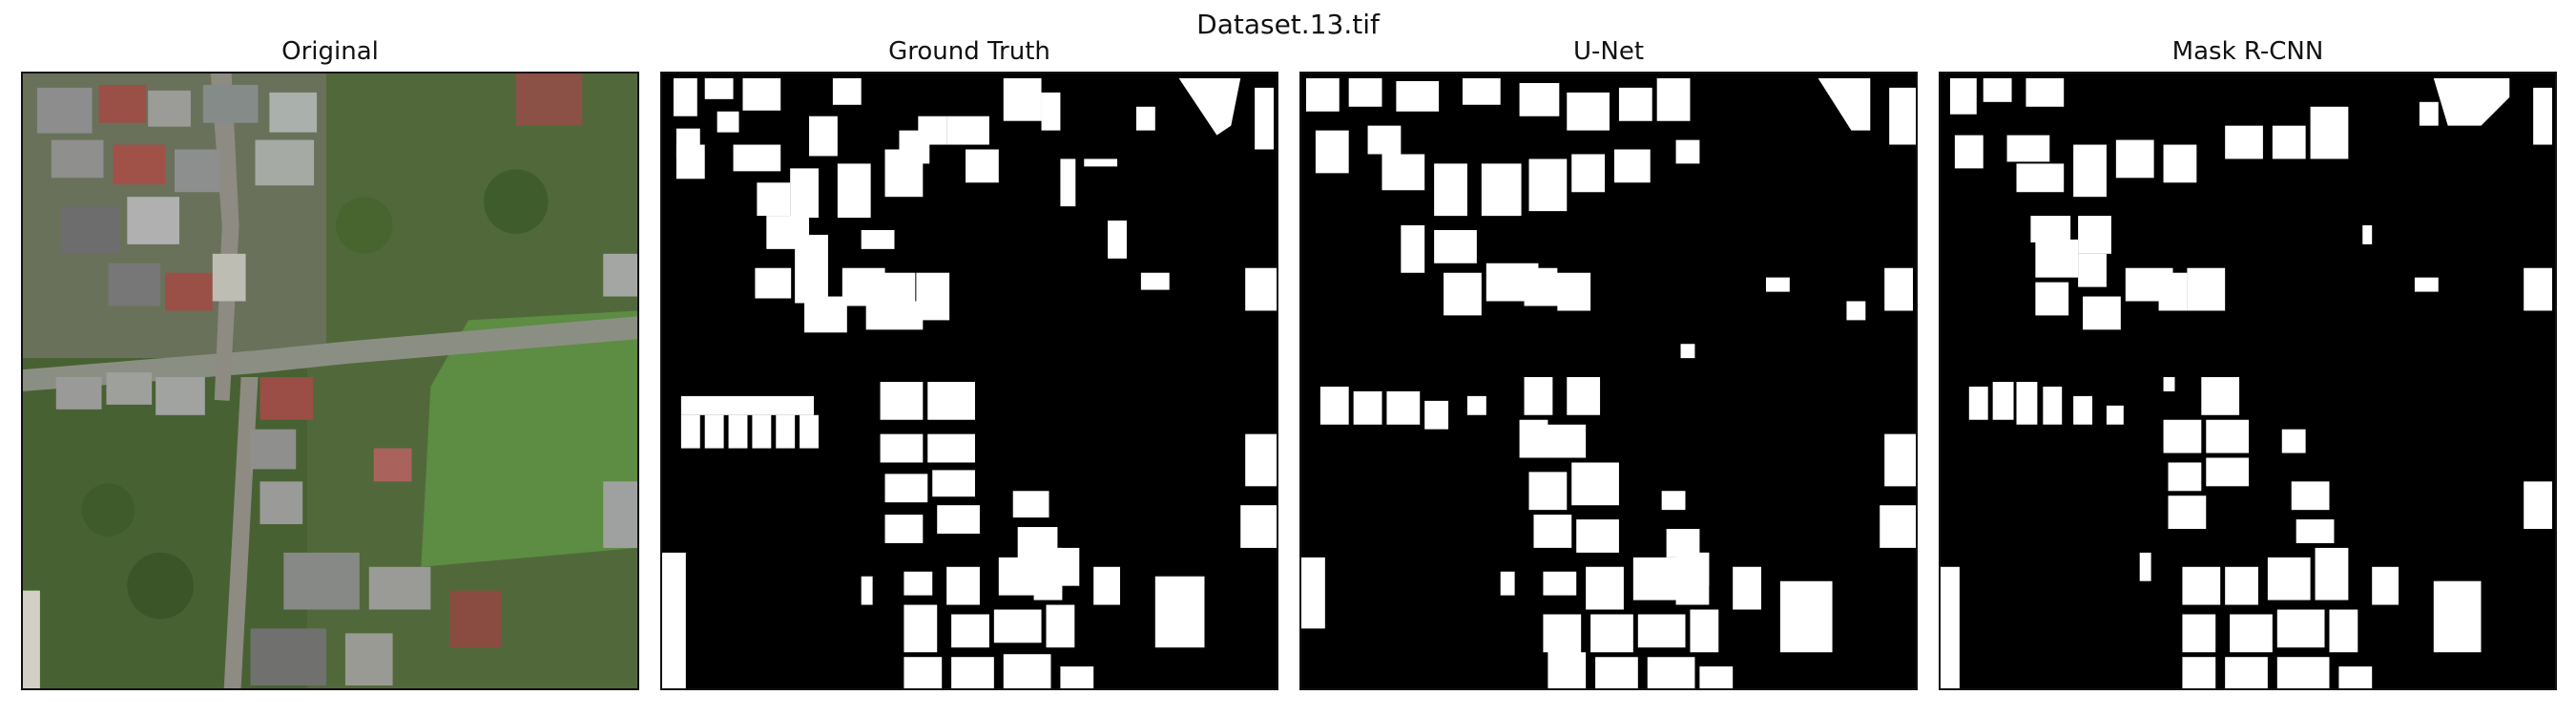 The height and width of the screenshot is (716, 2576). I want to click on sports-field, so click(529, 438).